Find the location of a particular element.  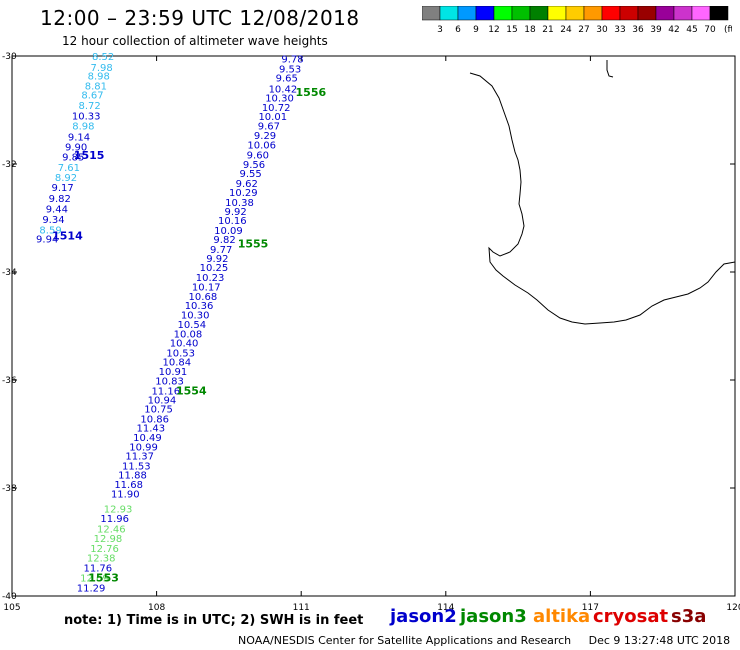

timestamp-text: Dec 9 13:27:48 UTC 2018 is located at coordinates (659, 640).